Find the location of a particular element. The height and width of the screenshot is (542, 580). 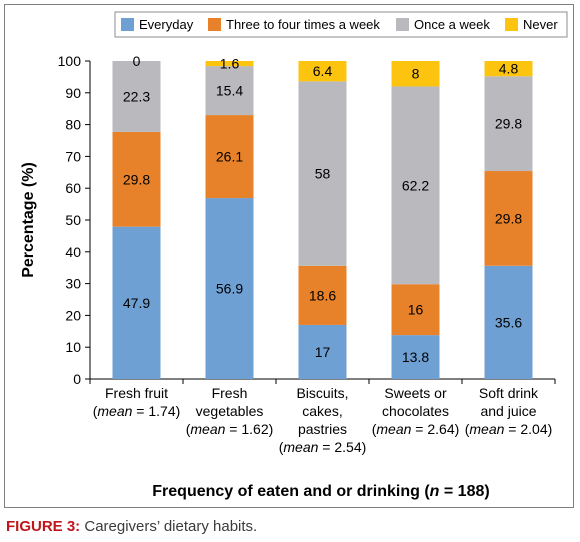

y-tick-label: 20 is located at coordinates (73, 315).